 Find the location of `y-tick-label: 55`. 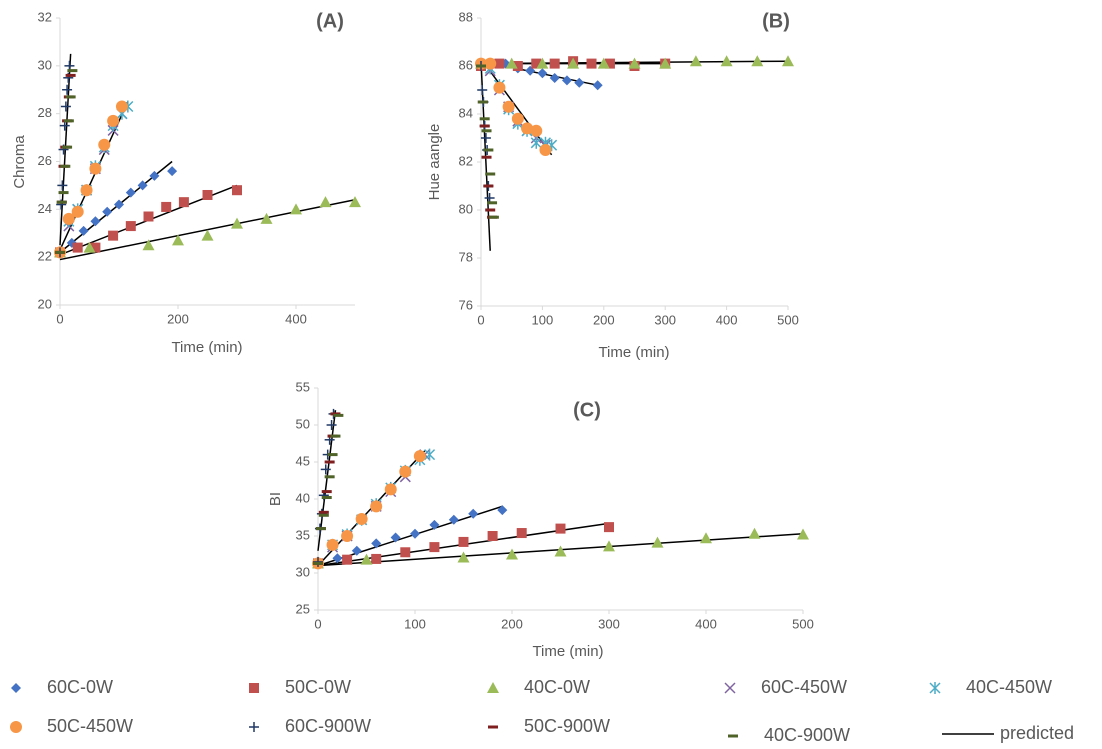

y-tick-label: 55 is located at coordinates (303, 386).